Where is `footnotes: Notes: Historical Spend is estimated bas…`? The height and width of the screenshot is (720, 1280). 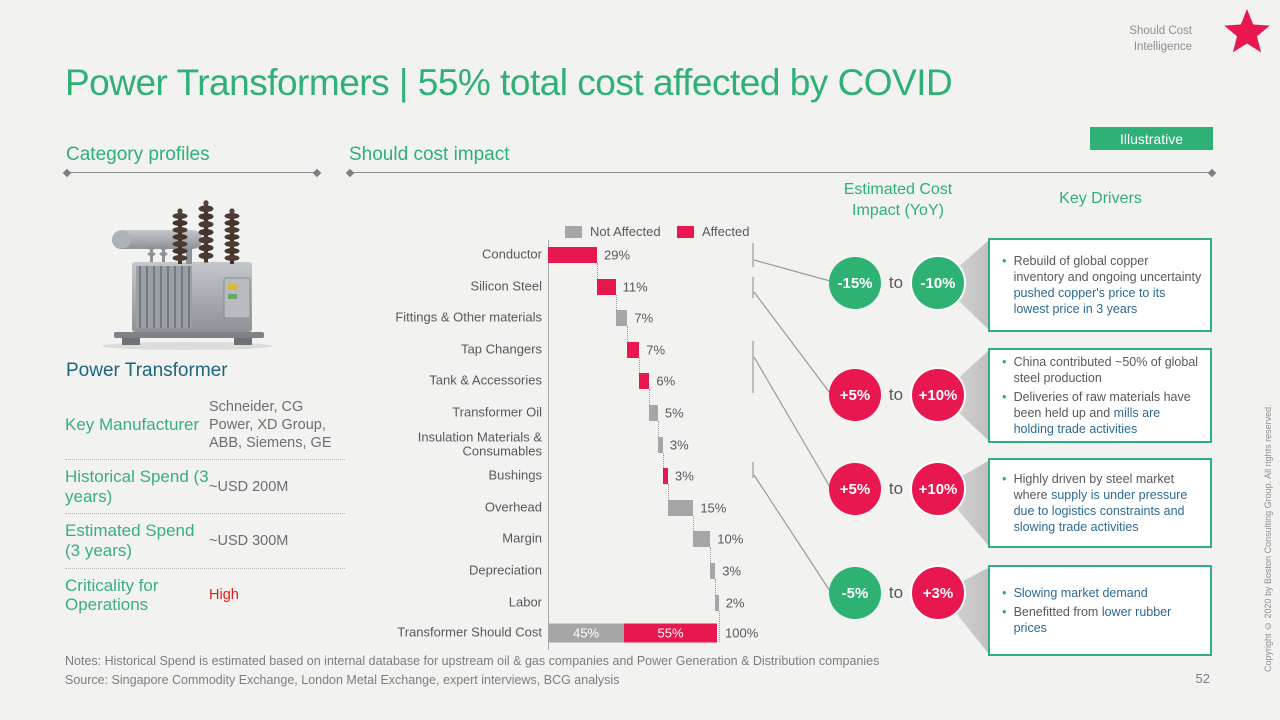 footnotes: Notes: Historical Spend is estimated bas… is located at coordinates (472, 671).